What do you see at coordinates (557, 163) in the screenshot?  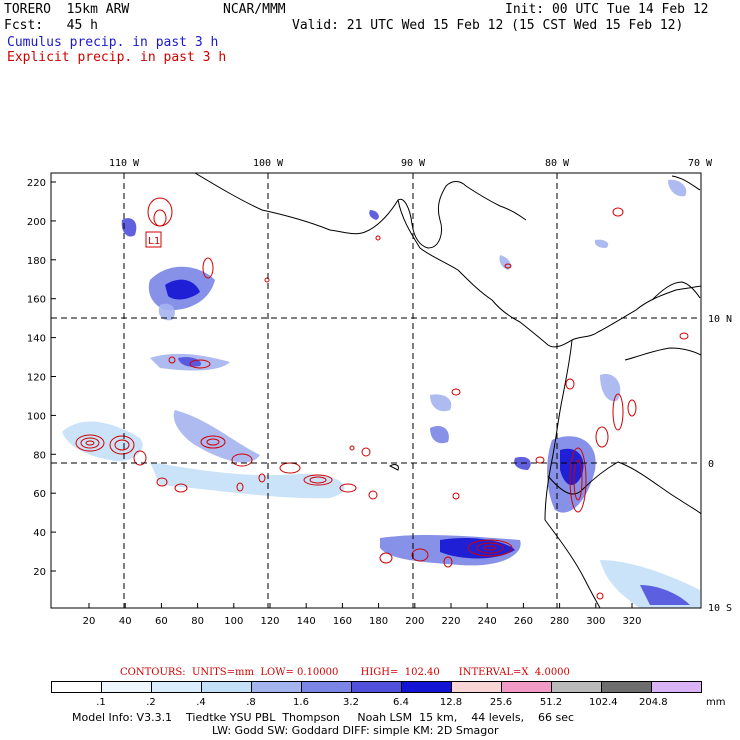 I see `lon-label-80w: 80 W` at bounding box center [557, 163].